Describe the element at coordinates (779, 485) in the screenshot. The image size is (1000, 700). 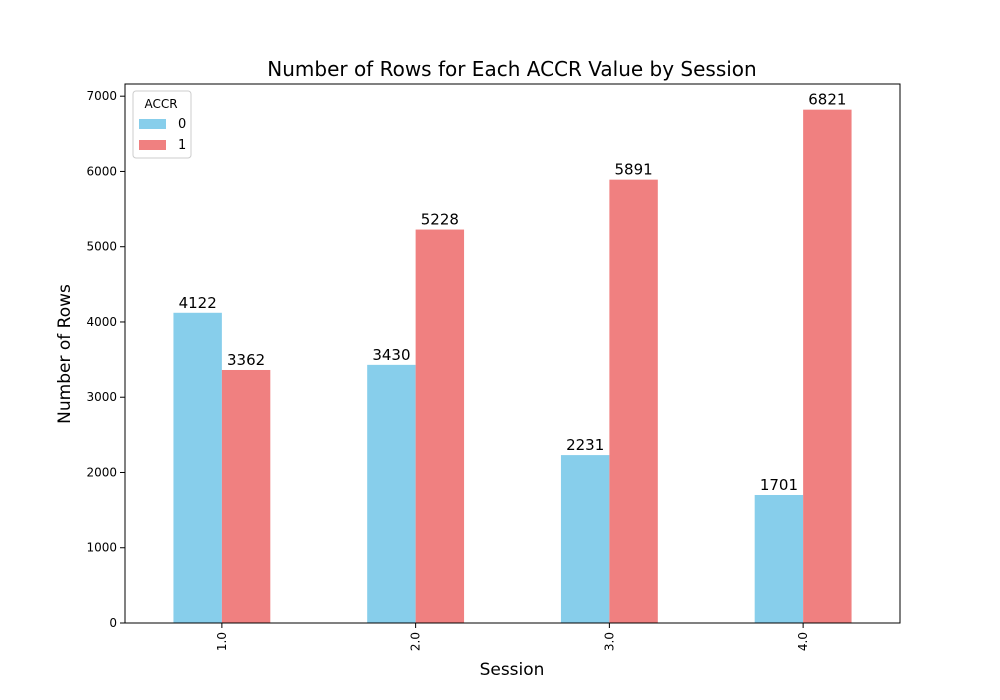
I see `data-label: 1701` at that location.